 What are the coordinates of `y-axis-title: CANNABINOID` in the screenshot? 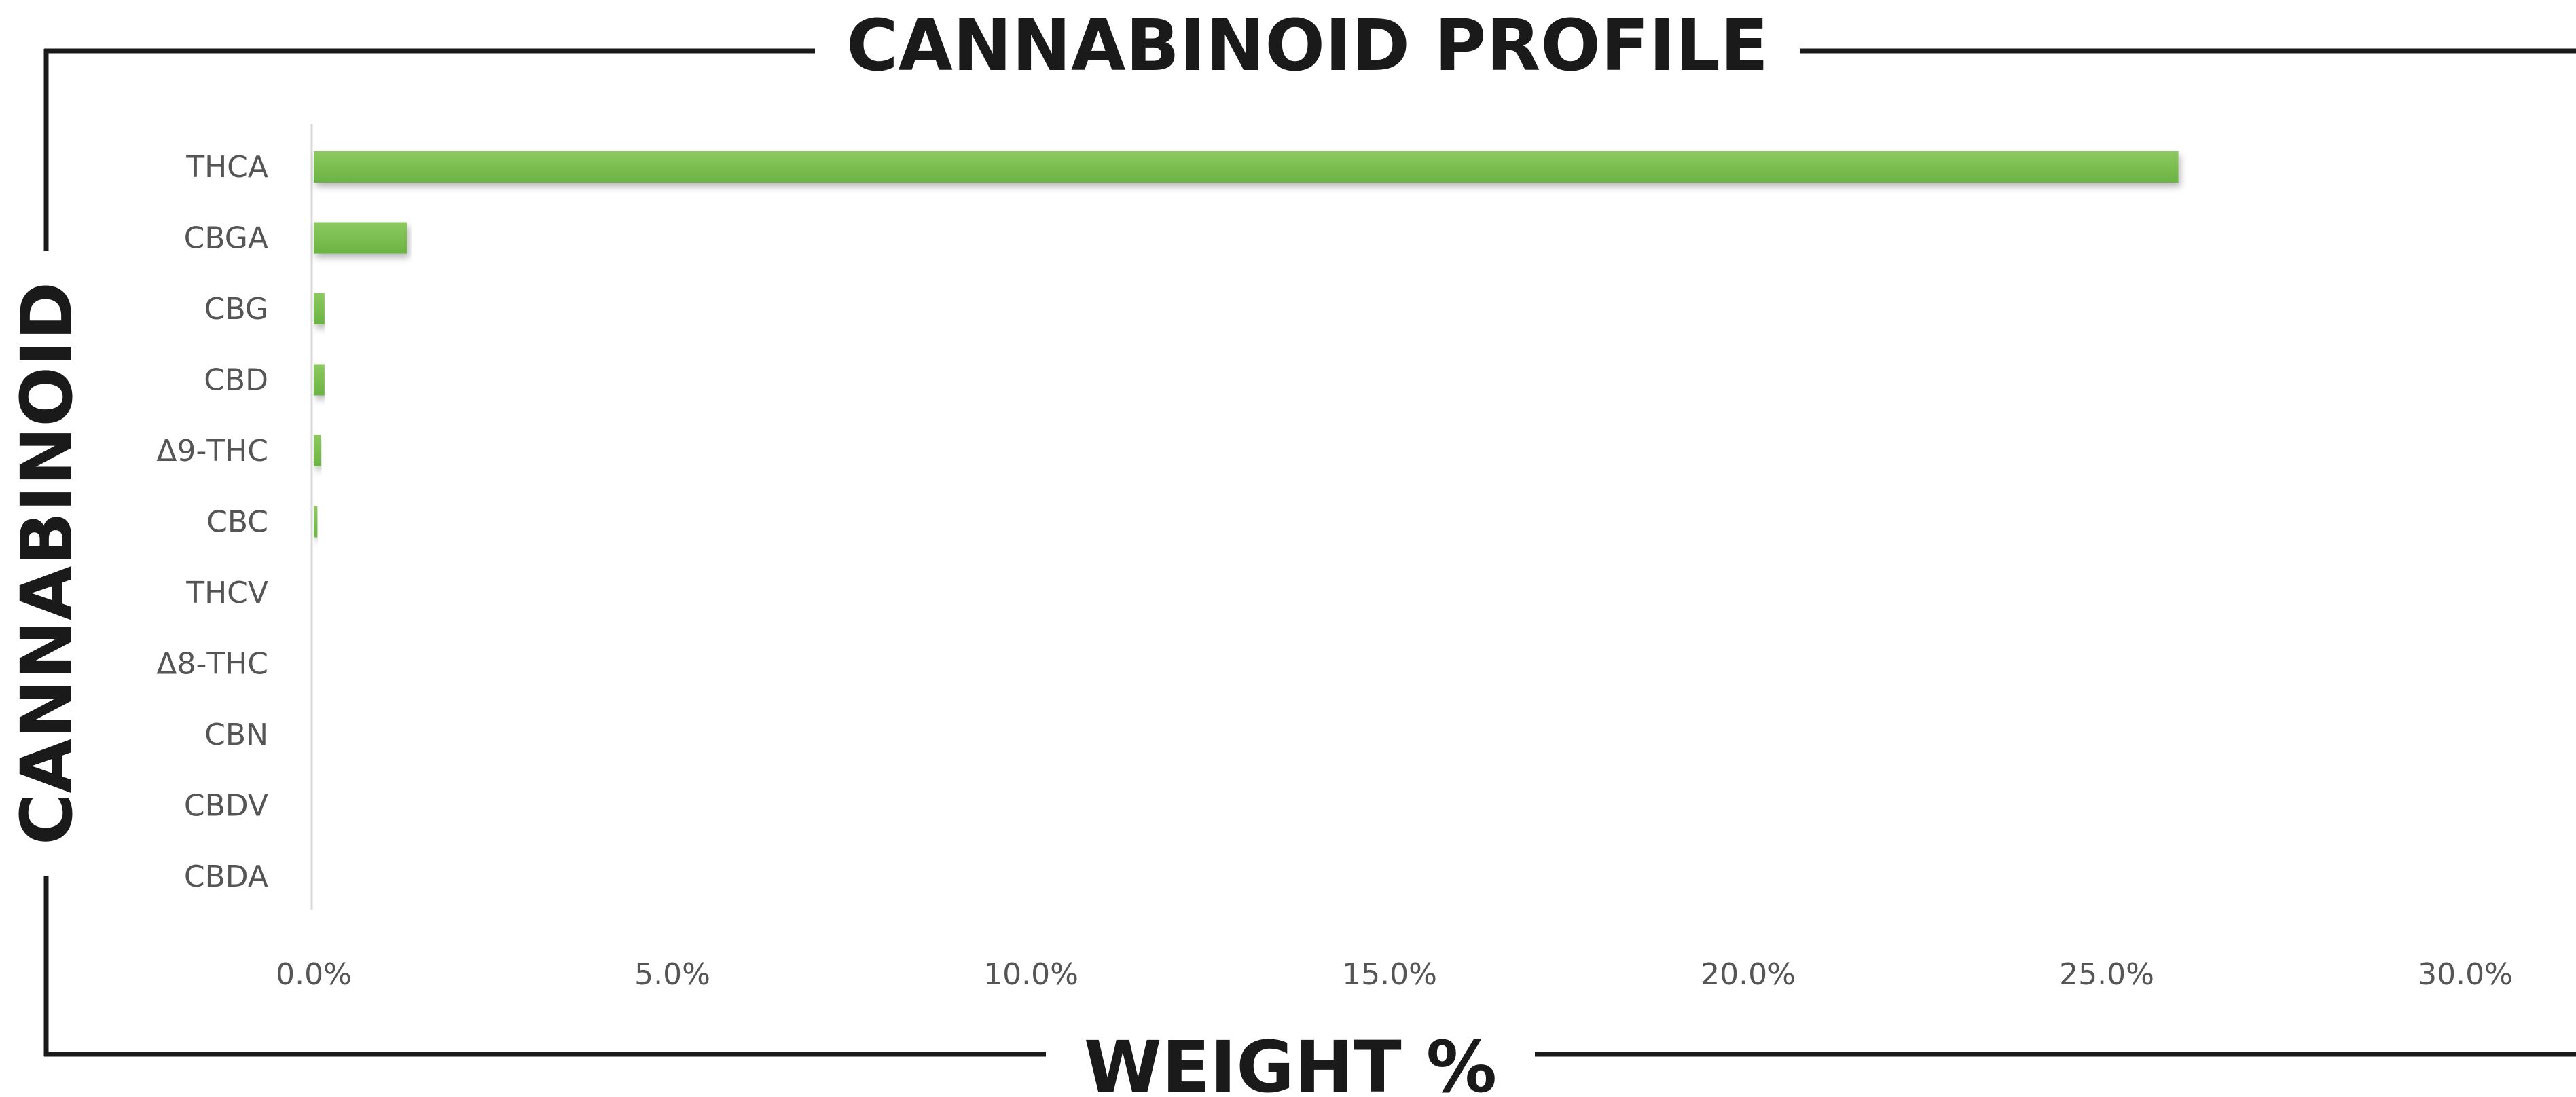 It's located at (46, 563).